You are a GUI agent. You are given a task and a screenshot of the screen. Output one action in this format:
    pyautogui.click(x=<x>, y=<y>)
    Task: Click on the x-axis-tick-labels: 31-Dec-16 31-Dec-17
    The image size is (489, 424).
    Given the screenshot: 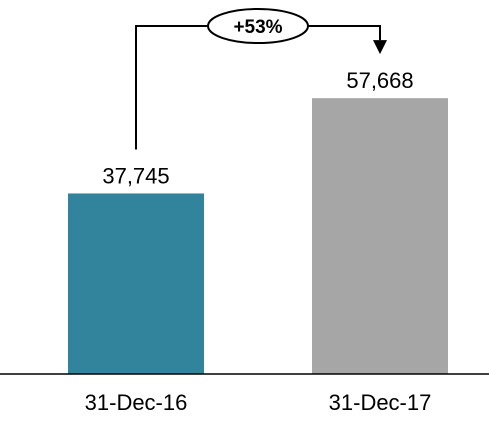 What is the action you would take?
    pyautogui.click(x=258, y=402)
    